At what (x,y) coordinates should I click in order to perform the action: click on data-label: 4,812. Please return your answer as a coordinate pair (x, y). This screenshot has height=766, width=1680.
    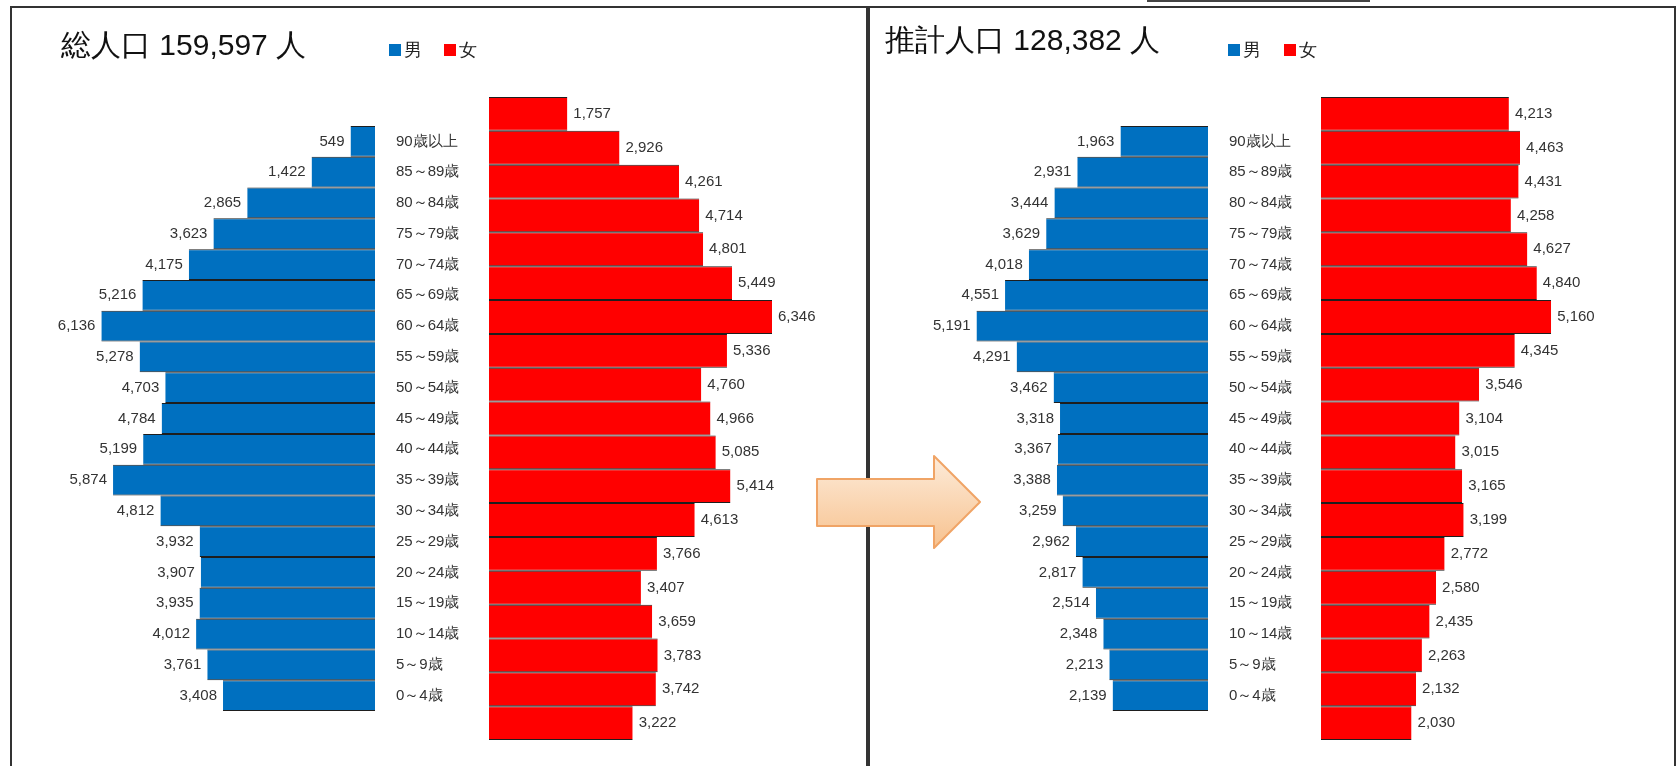
    Looking at the image, I should click on (135, 510).